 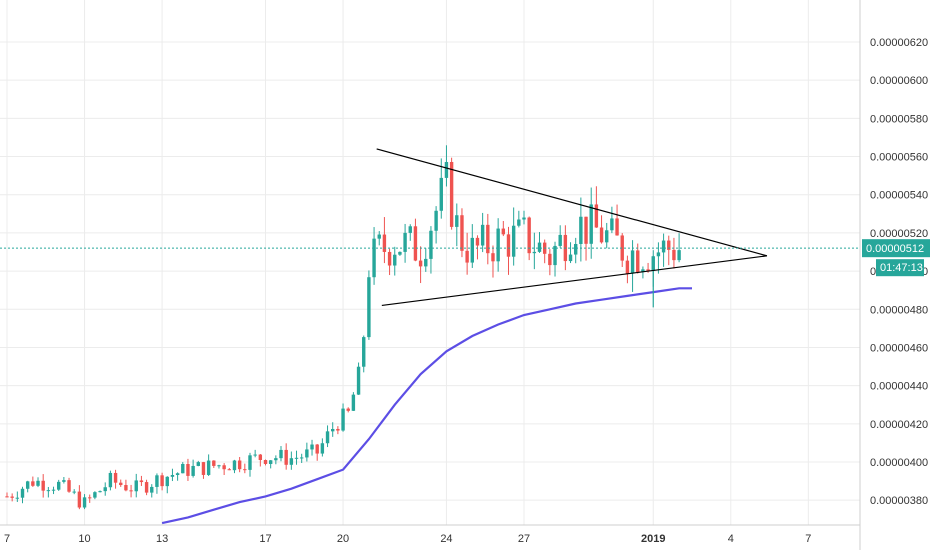 What do you see at coordinates (524, 539) in the screenshot?
I see `x-tick-label: 27` at bounding box center [524, 539].